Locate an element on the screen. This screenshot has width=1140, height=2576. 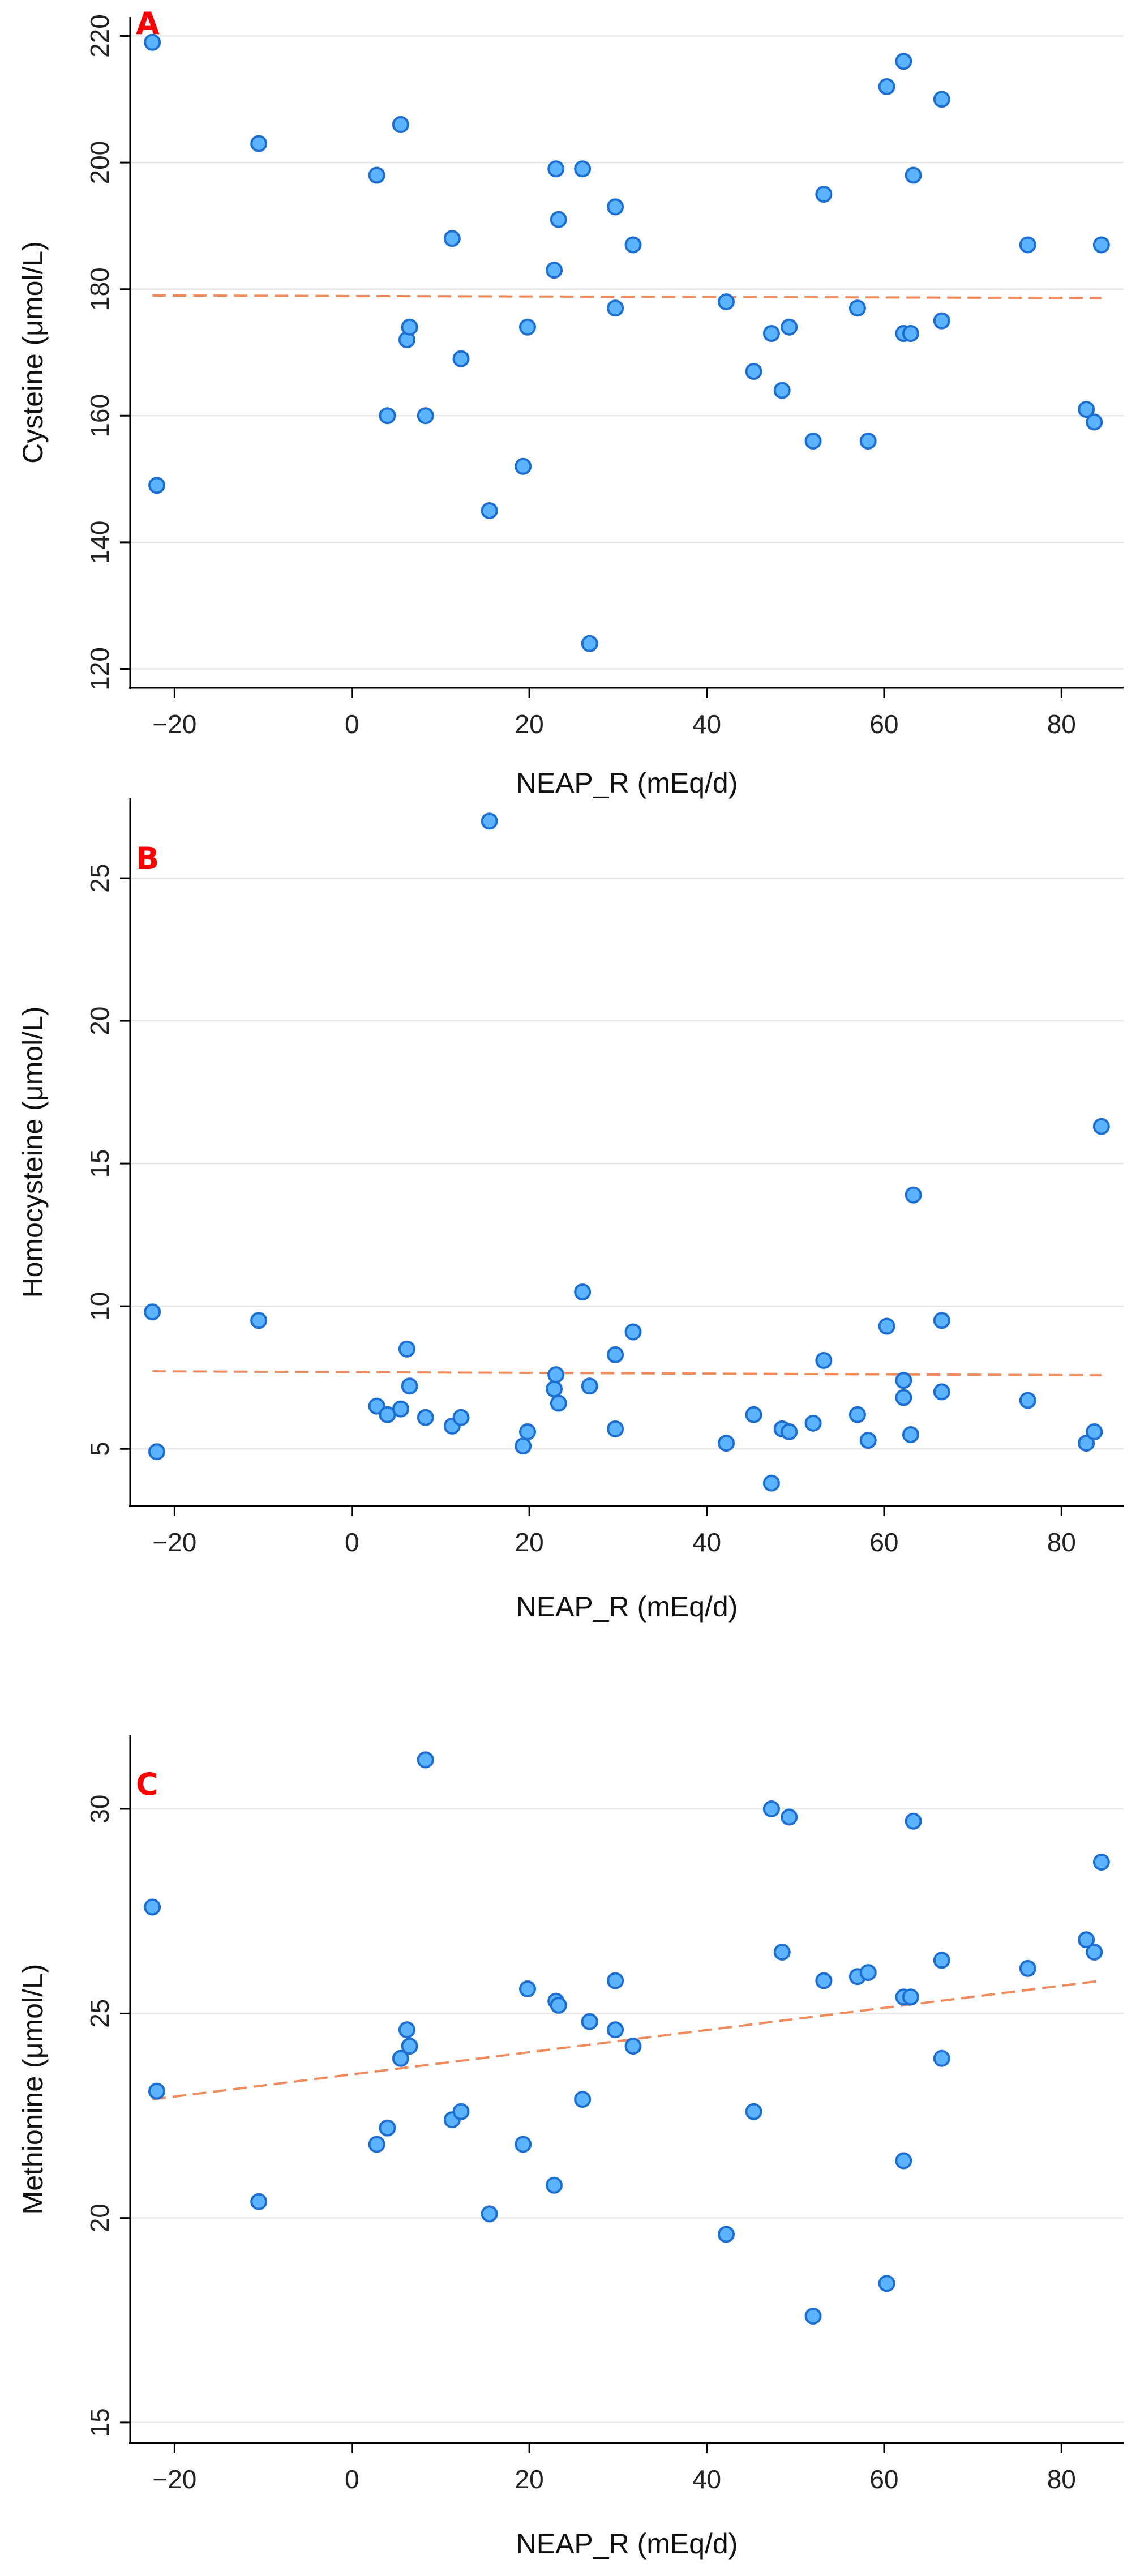
panel-a-x-axis-title: NEAP_R (mEq/d) is located at coordinates (627, 783).